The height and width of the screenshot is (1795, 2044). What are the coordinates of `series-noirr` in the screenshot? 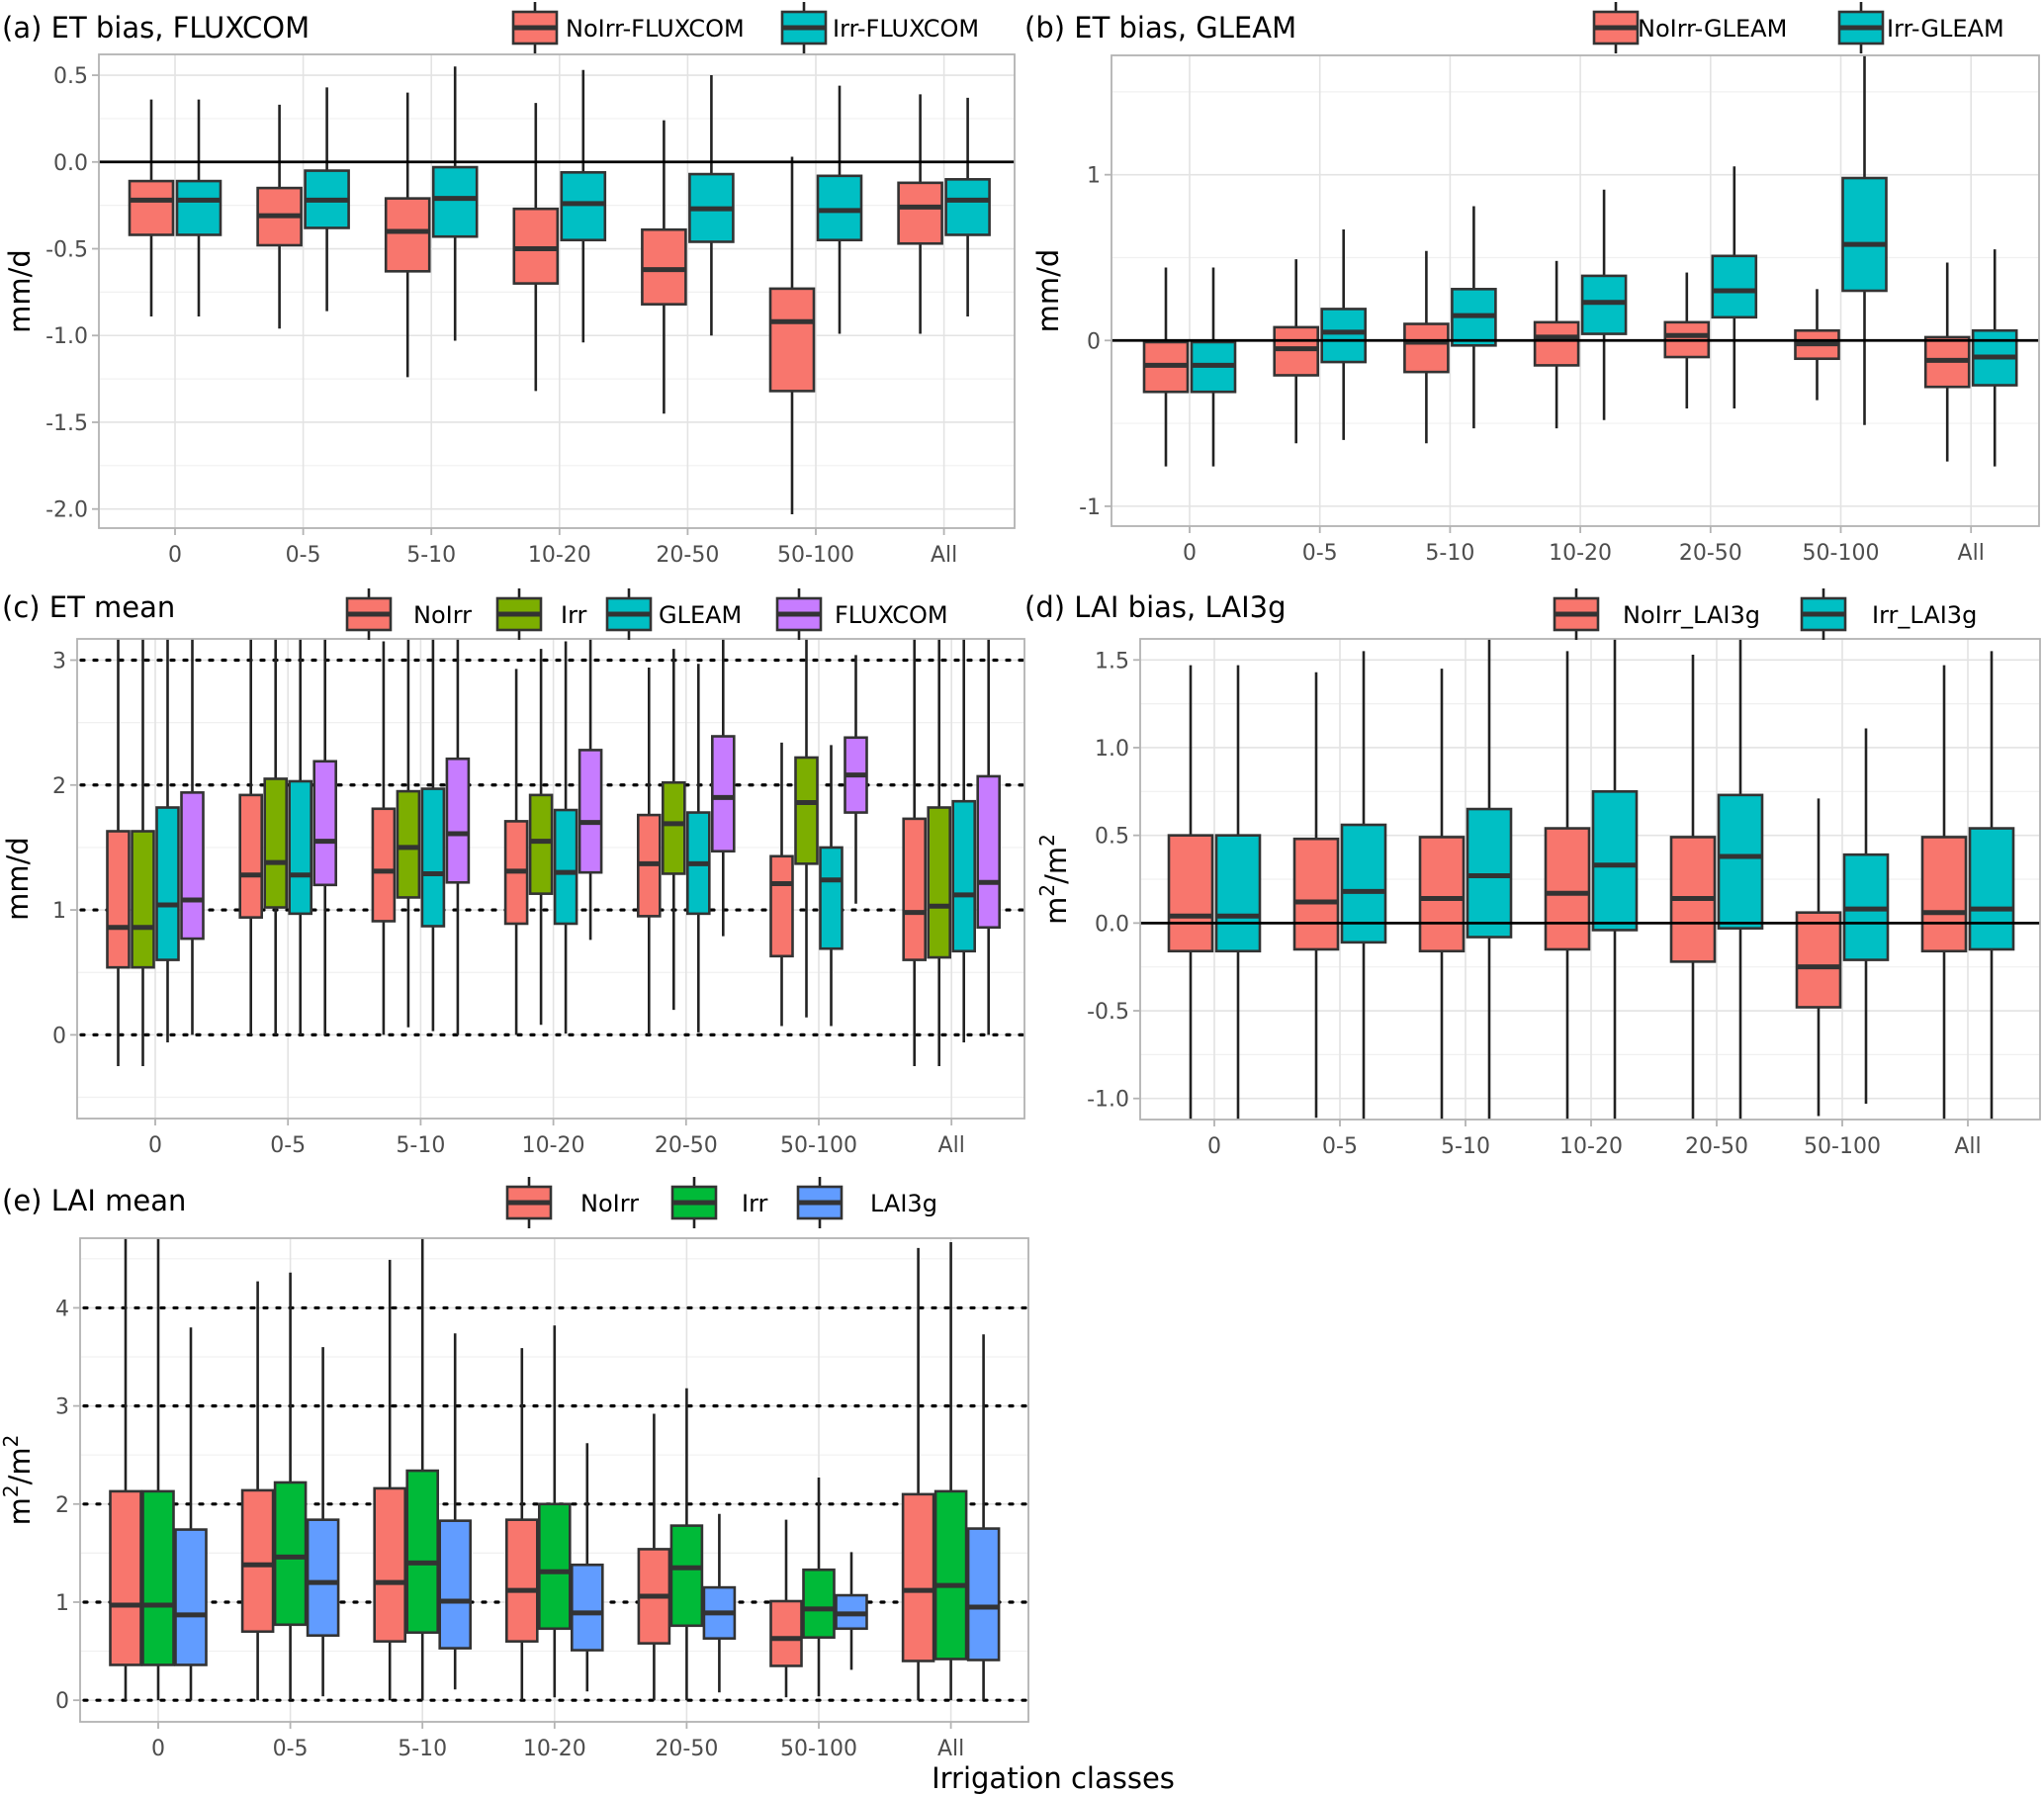 It's located at (522, 1469).